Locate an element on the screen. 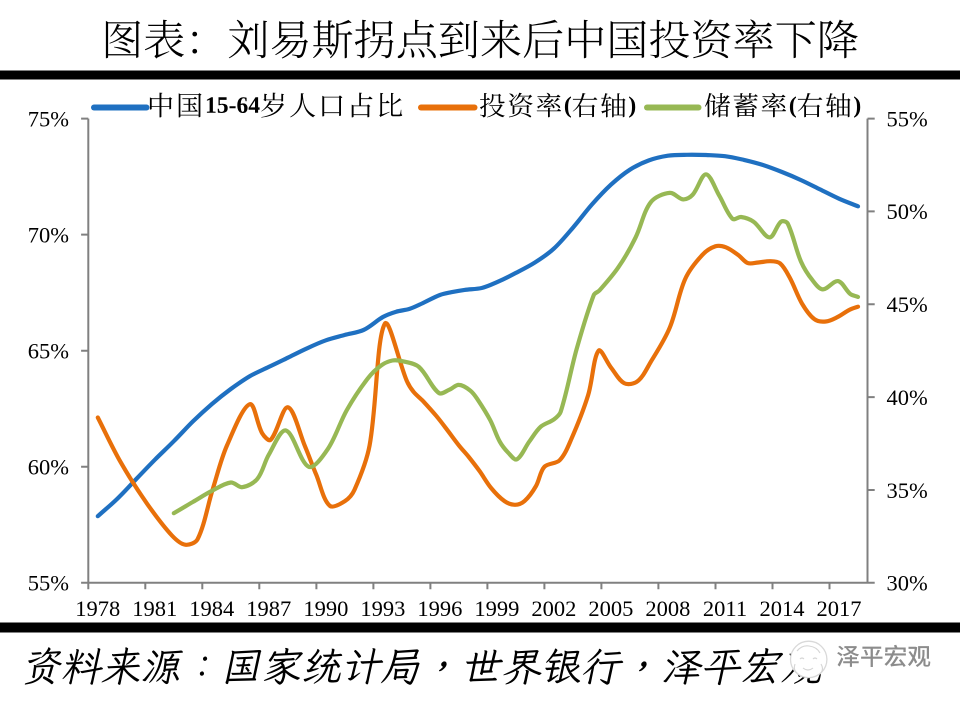 This screenshot has height=704, width=960. svg-text: 50% is located at coordinates (907, 211).